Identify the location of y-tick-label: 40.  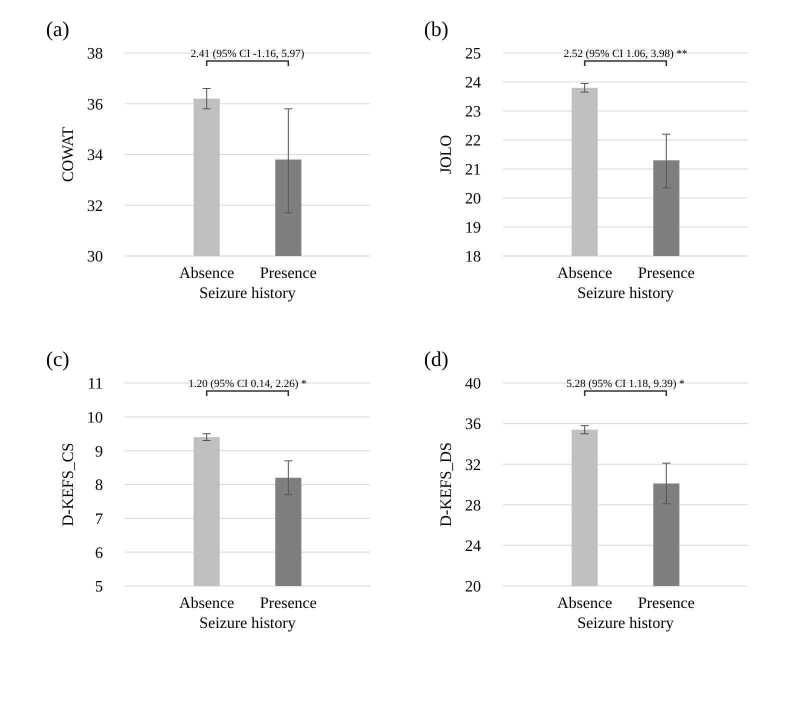
(473, 384).